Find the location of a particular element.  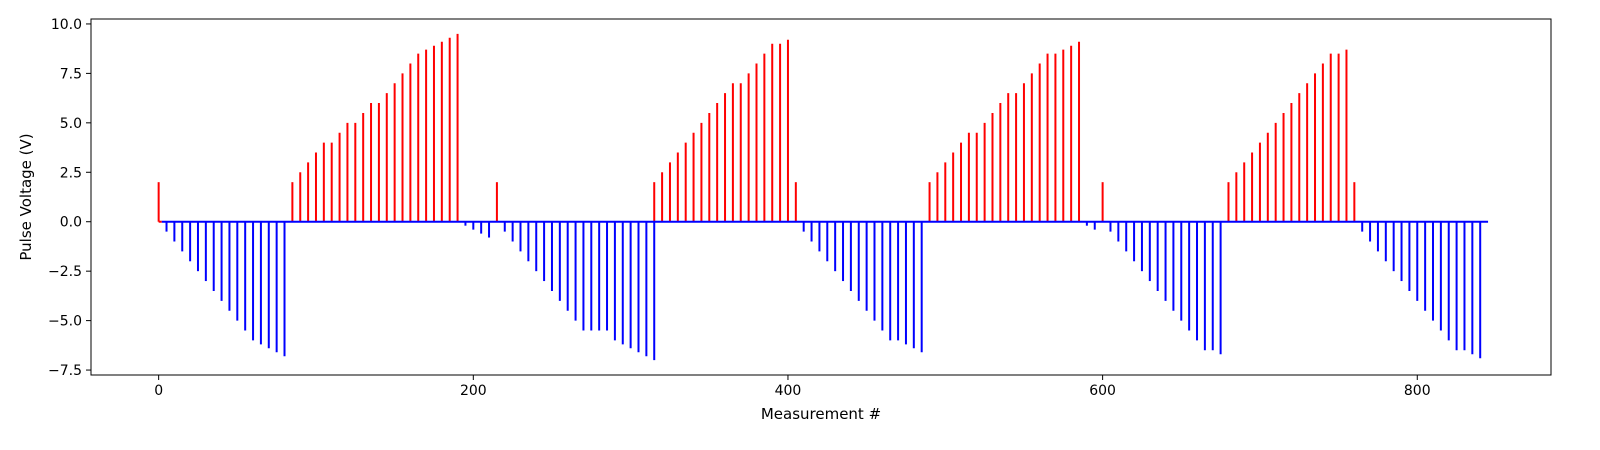

y-axis-ticks: −7.5 −5.0 −2.5 0.0 2.5 5.0 7.5 10.0 is located at coordinates (69, 198).